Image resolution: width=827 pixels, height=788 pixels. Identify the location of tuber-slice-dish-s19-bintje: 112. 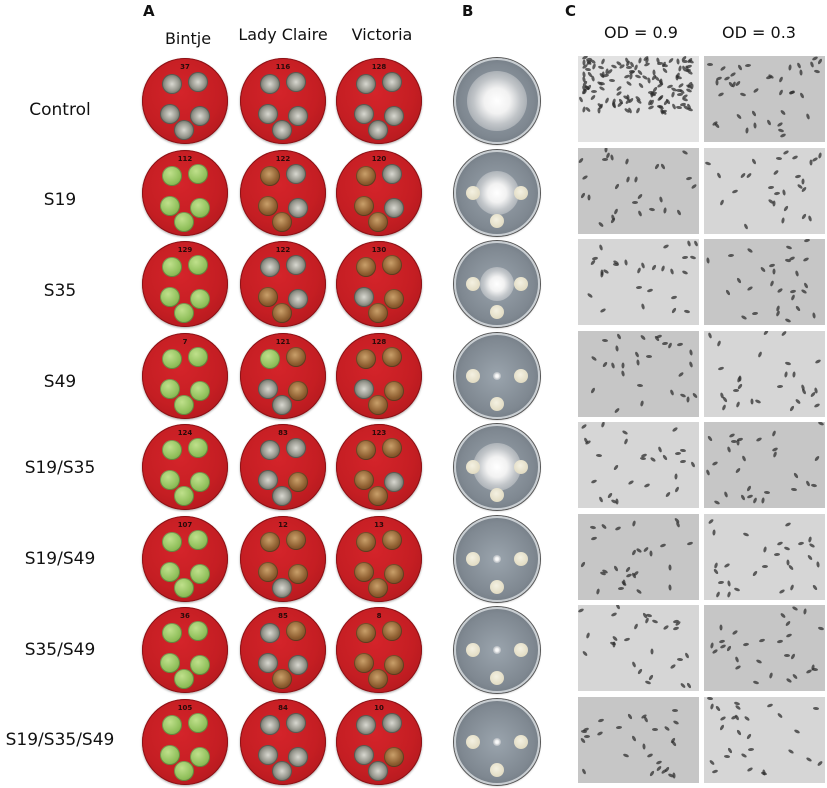
(185, 192).